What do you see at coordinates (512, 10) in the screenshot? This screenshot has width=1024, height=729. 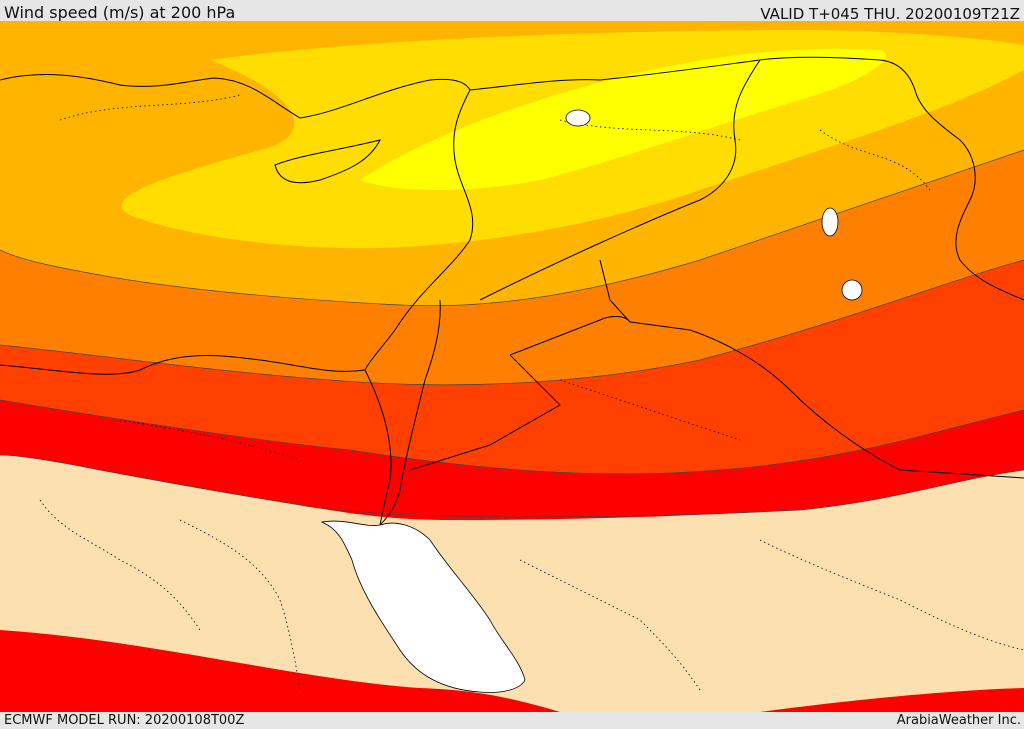 I see `header-bar` at bounding box center [512, 10].